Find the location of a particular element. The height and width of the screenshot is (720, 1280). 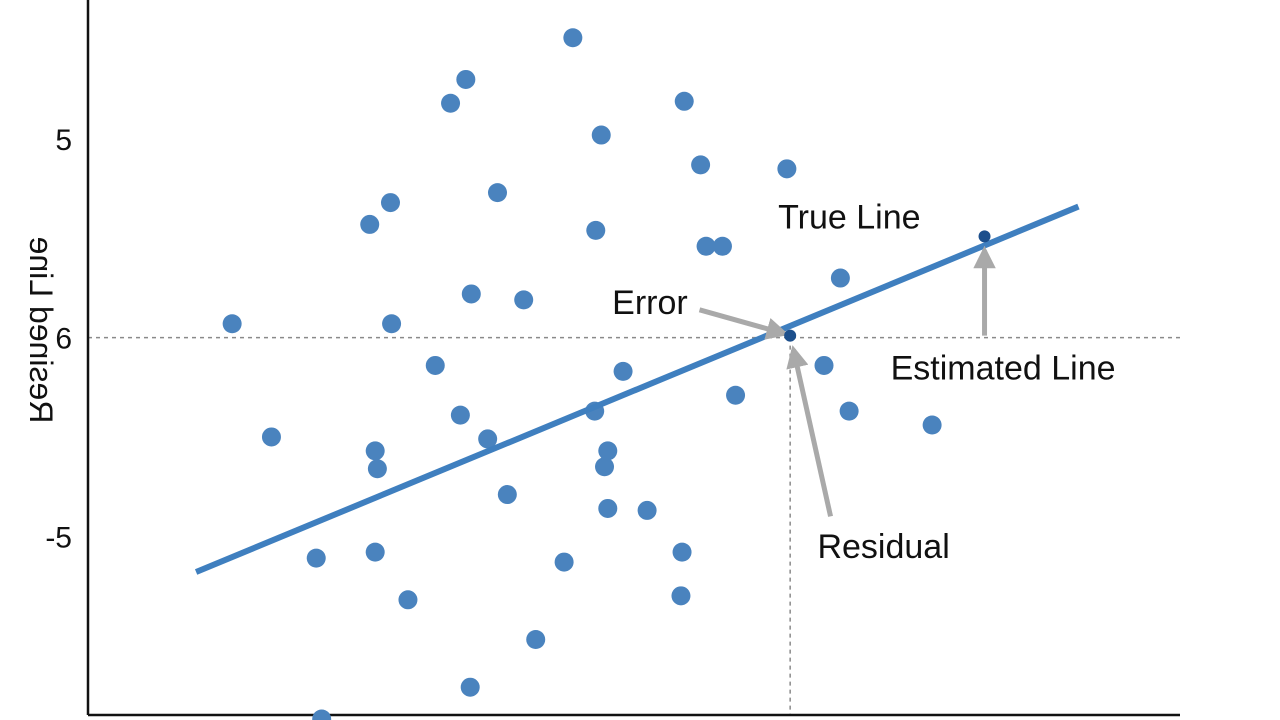

annotation-label: Residual is located at coordinates (883, 547).